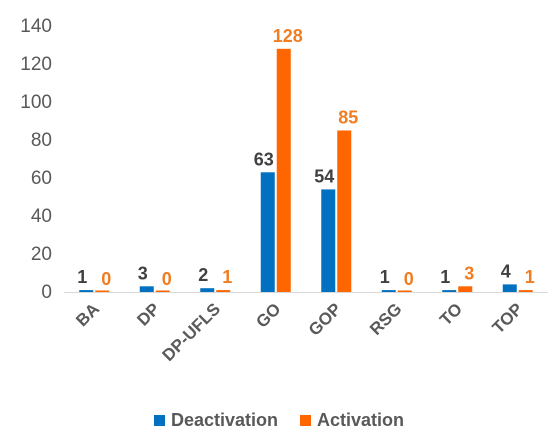 The image size is (558, 439). Describe the element at coordinates (146, 289) in the screenshot. I see `bar-deactivation-dp` at that location.